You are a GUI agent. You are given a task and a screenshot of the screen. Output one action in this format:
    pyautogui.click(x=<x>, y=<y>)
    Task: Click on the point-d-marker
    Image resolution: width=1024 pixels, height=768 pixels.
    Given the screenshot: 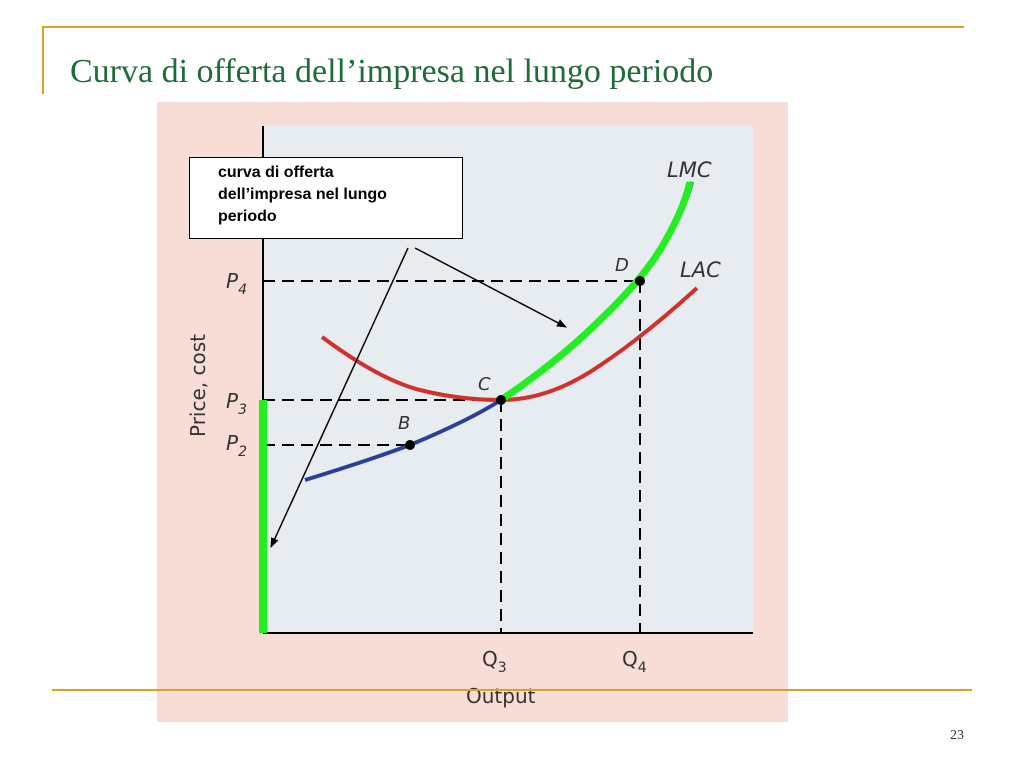 What is the action you would take?
    pyautogui.click(x=640, y=281)
    